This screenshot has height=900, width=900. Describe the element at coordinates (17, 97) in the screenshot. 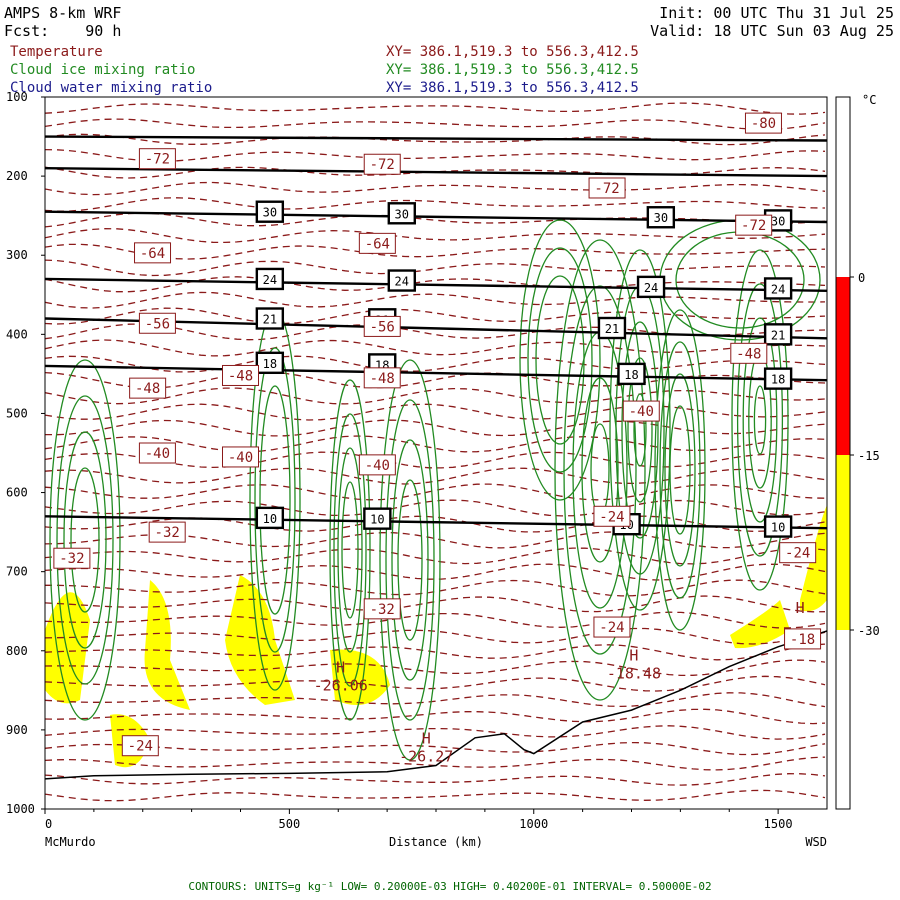

I see `y-tick-label: 100` at that location.